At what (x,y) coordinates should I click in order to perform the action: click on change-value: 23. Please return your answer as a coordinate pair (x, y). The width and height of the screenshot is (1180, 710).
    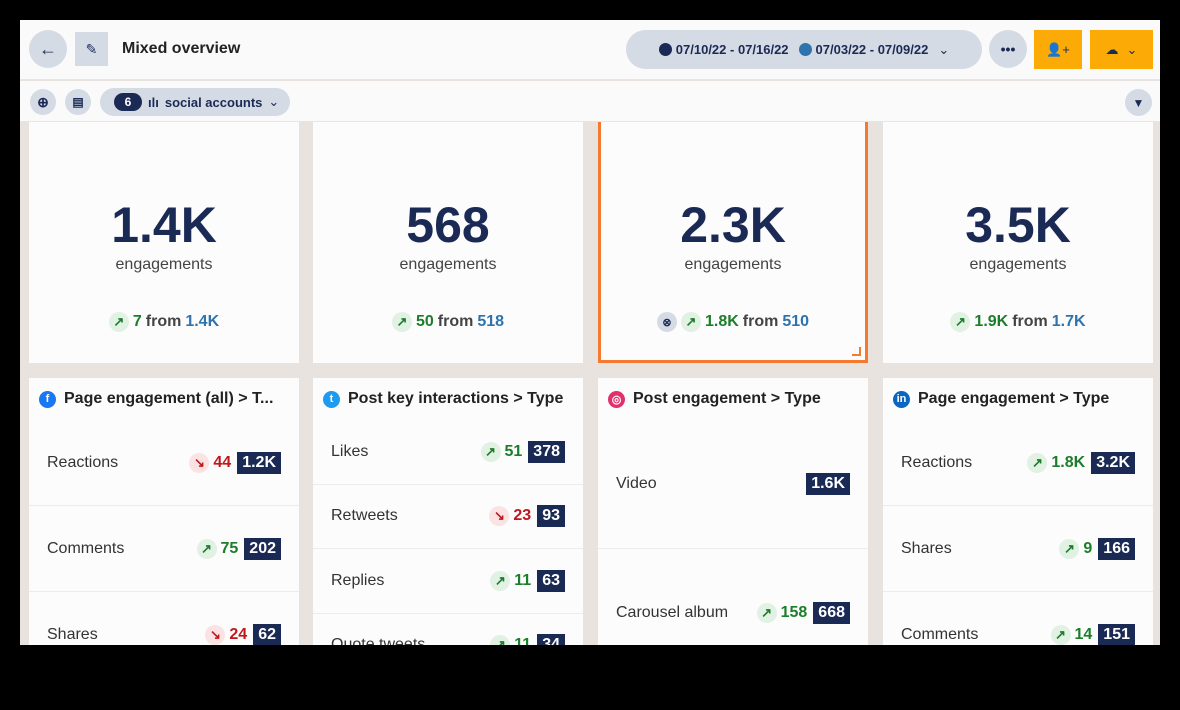
    Looking at the image, I should click on (522, 516).